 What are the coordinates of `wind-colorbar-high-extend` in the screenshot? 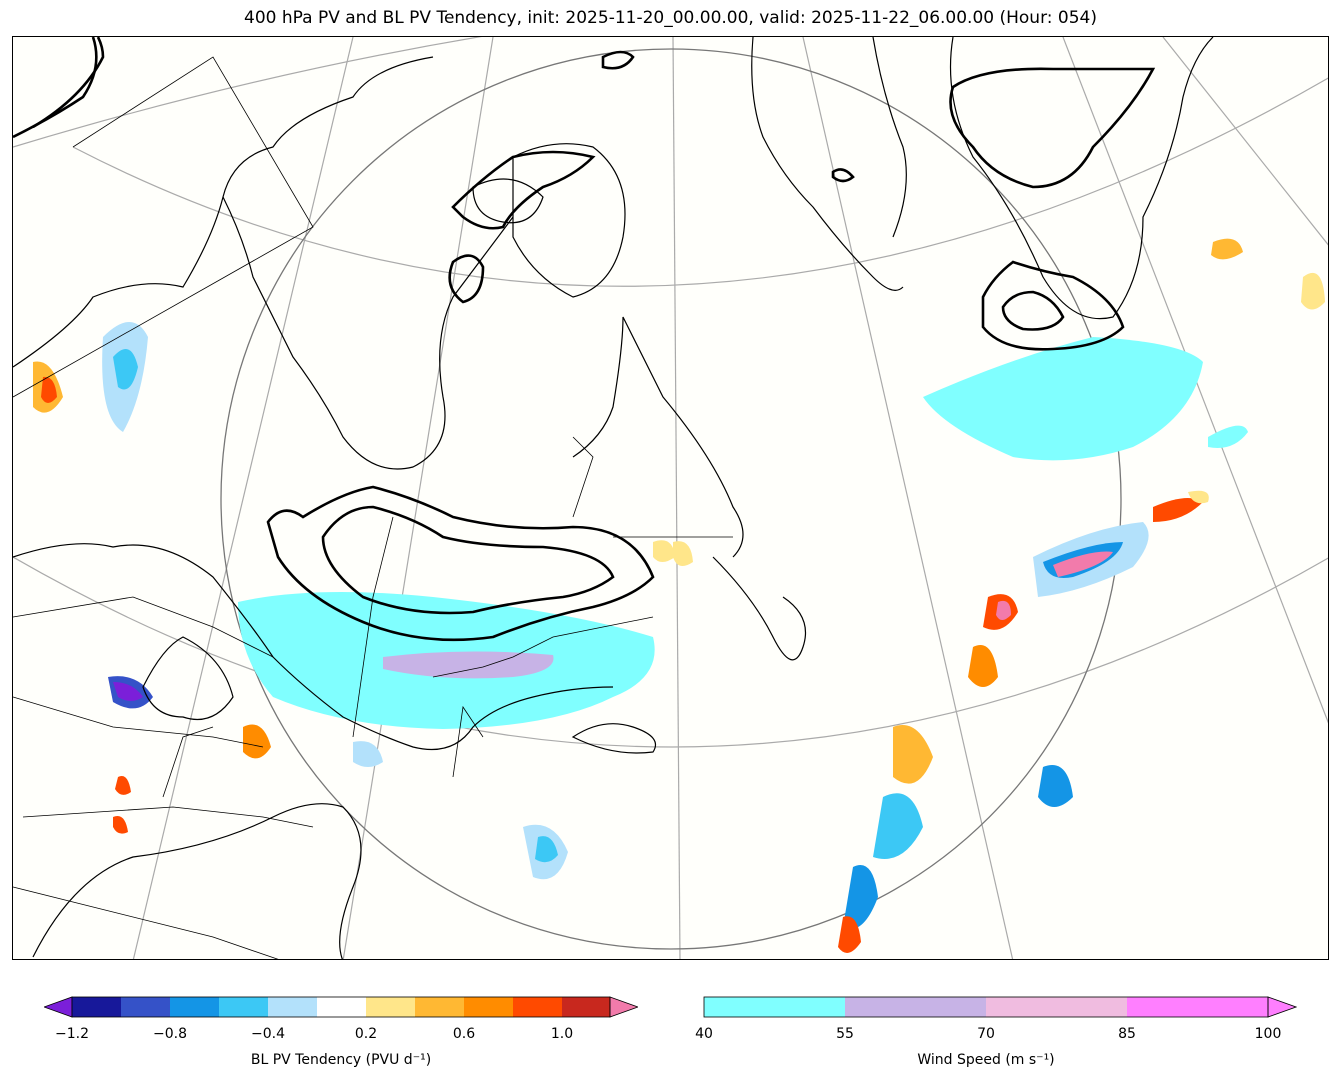 It's located at (1282, 1007).